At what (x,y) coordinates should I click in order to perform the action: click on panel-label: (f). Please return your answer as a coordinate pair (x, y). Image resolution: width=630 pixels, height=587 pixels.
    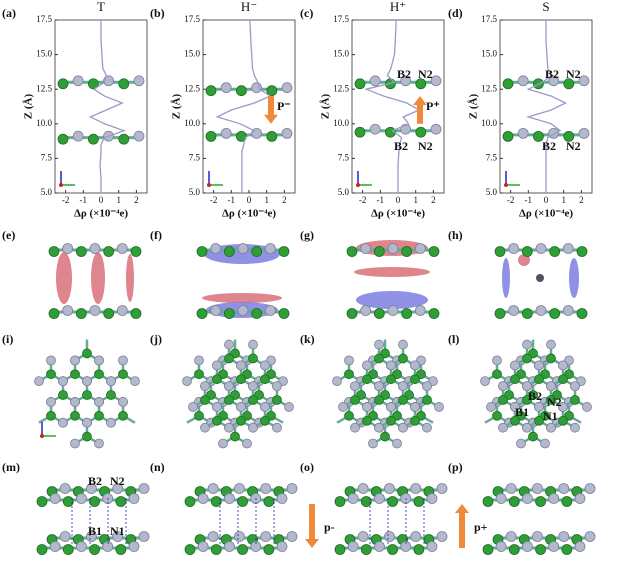
    Looking at the image, I should click on (156, 235).